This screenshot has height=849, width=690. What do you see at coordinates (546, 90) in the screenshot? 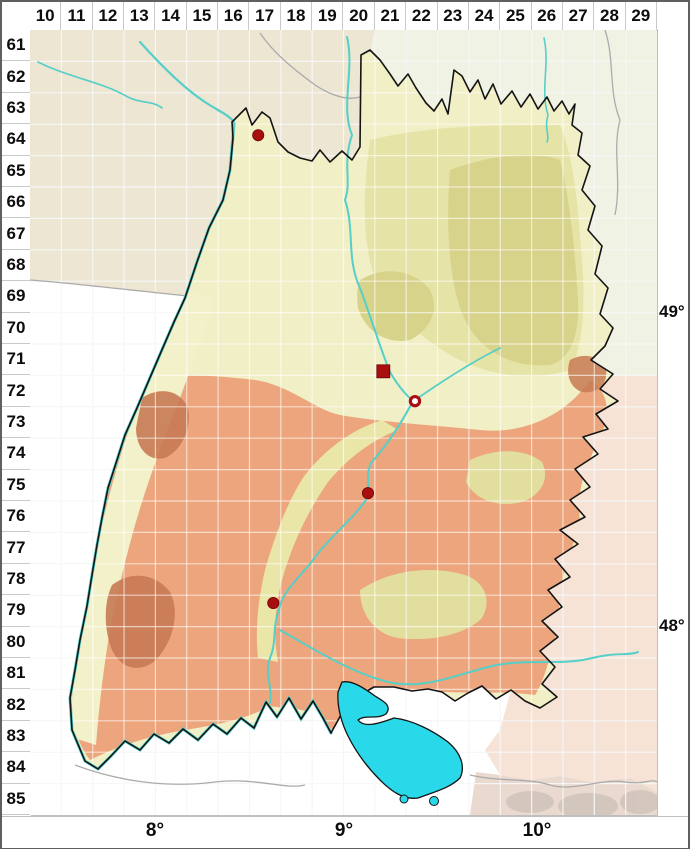
I see `river-tauber` at bounding box center [546, 90].